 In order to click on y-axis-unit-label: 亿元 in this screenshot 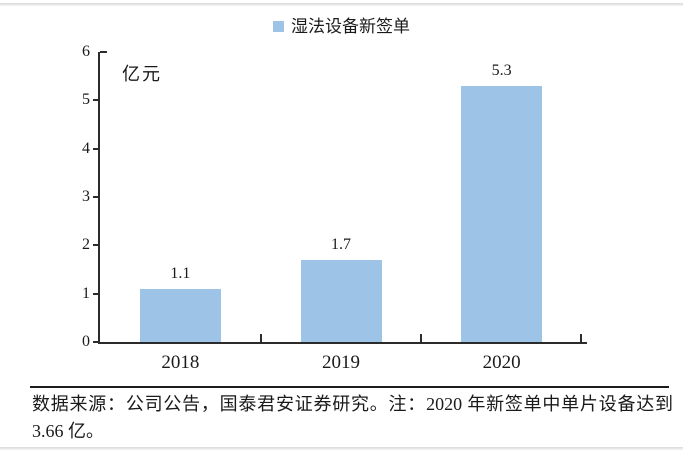, I will do `click(142, 74)`.